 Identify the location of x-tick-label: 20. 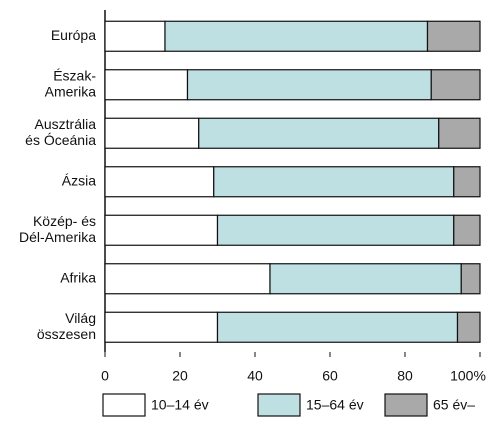
(180, 376).